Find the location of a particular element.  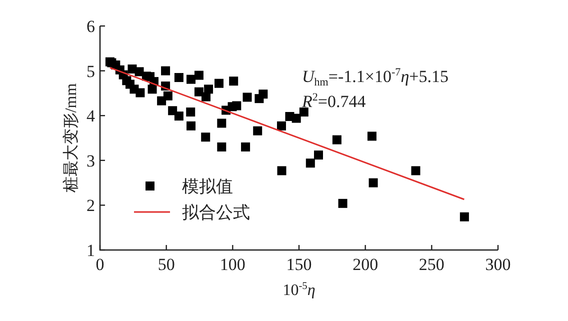

x-tick-label: 300 is located at coordinates (498, 264).